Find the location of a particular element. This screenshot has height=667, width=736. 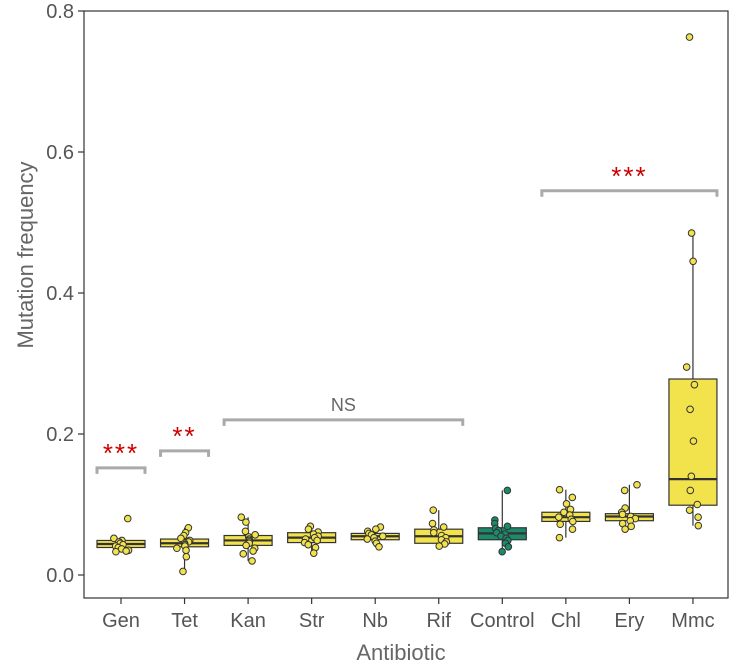

x-tick-label: Rif is located at coordinates (439, 621).